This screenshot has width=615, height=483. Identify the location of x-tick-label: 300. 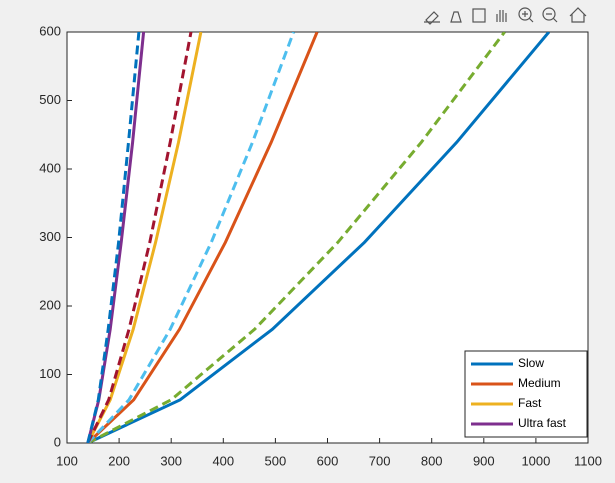
(171, 460).